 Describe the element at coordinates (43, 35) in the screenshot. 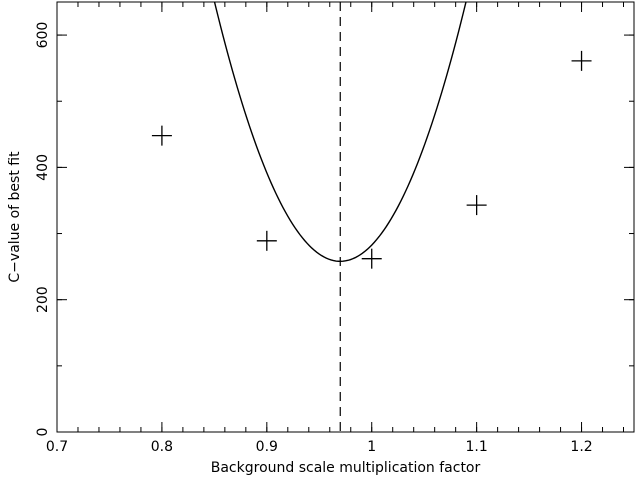

I see `y-tick-label: 600` at that location.